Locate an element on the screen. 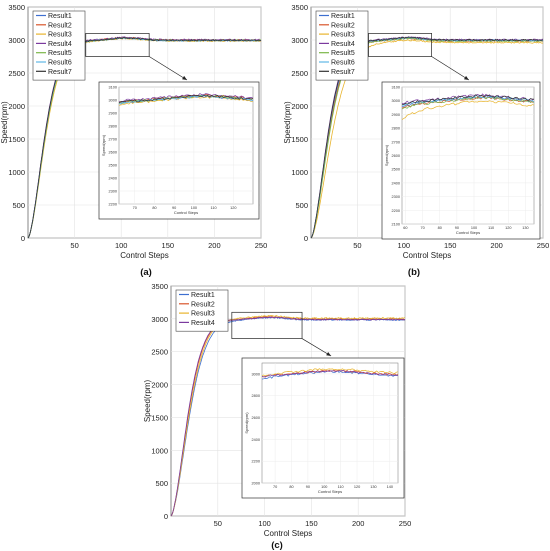  panel-label: (a) is located at coordinates (146, 272).